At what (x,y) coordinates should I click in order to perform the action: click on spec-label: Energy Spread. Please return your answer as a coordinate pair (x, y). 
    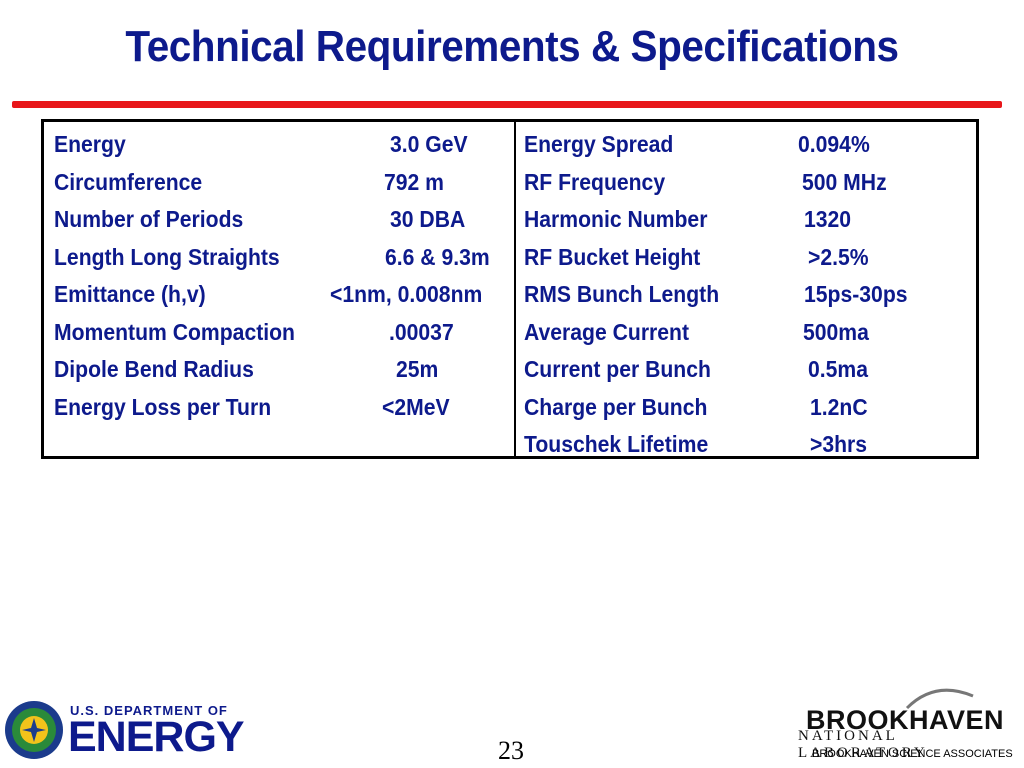
    Looking at the image, I should click on (599, 144).